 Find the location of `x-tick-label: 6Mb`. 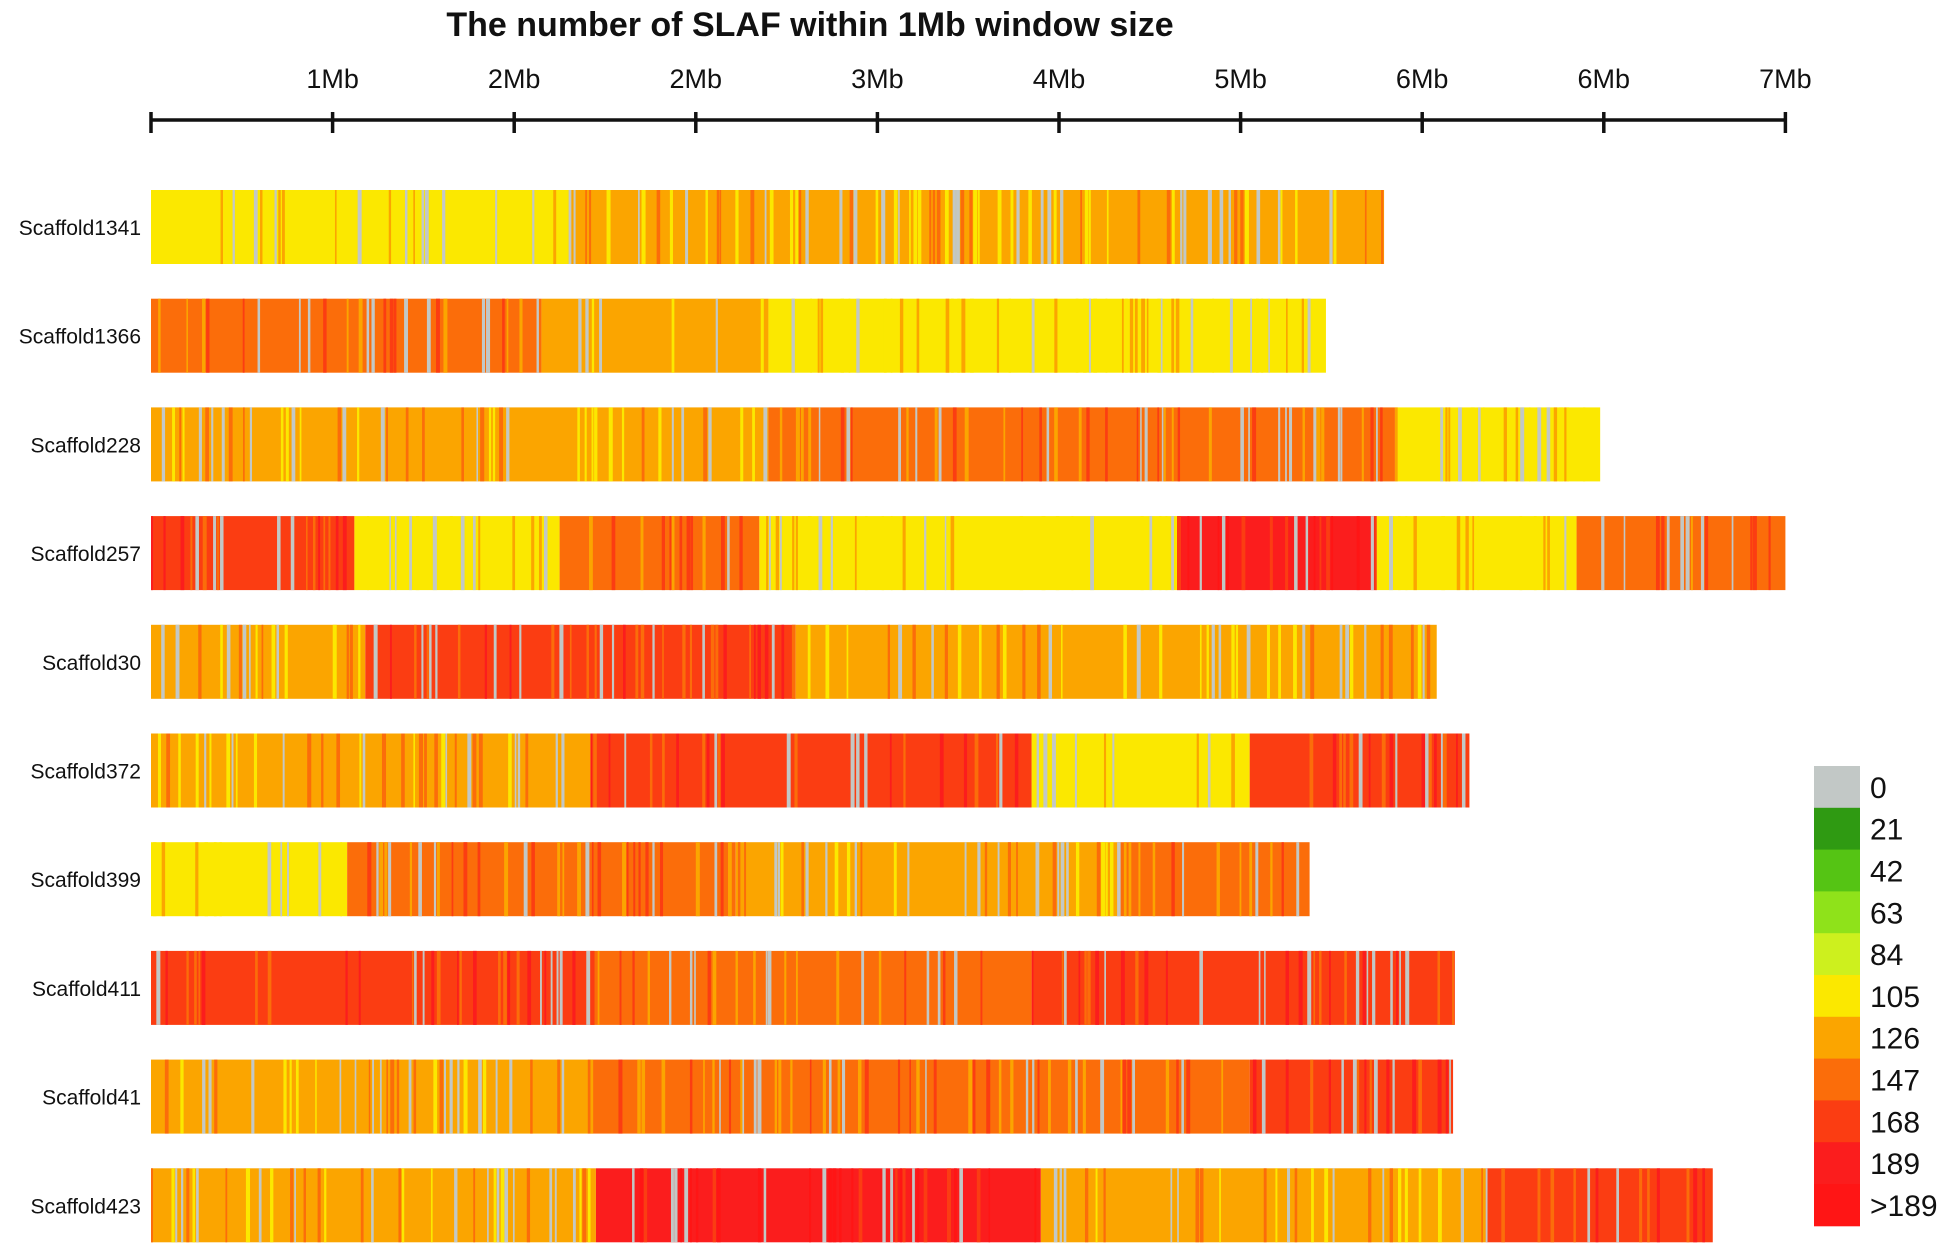

x-tick-label: 6Mb is located at coordinates (1422, 79).